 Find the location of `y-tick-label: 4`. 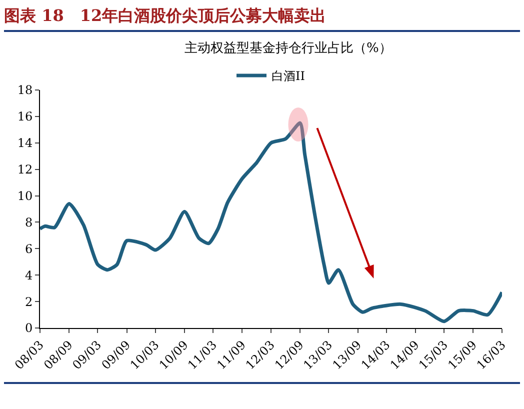

y-tick-label: 4 is located at coordinates (28, 275).